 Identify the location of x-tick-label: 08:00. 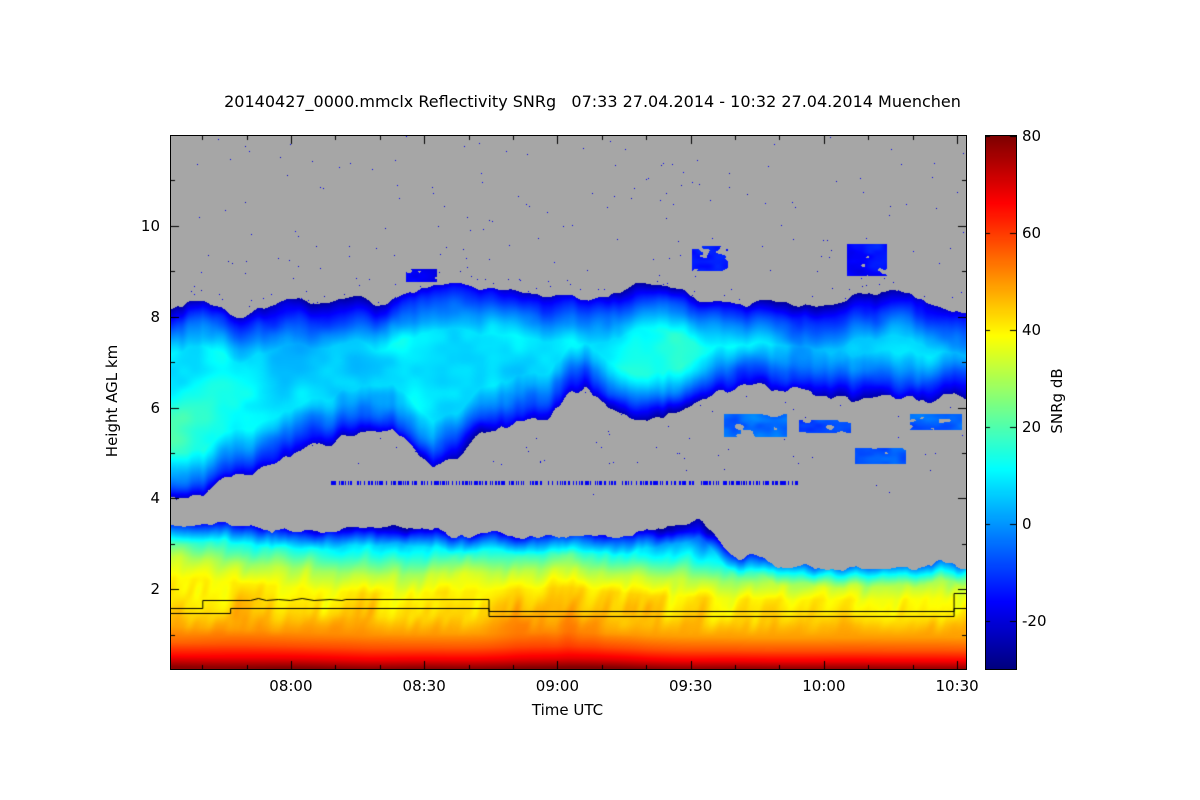
(291, 686).